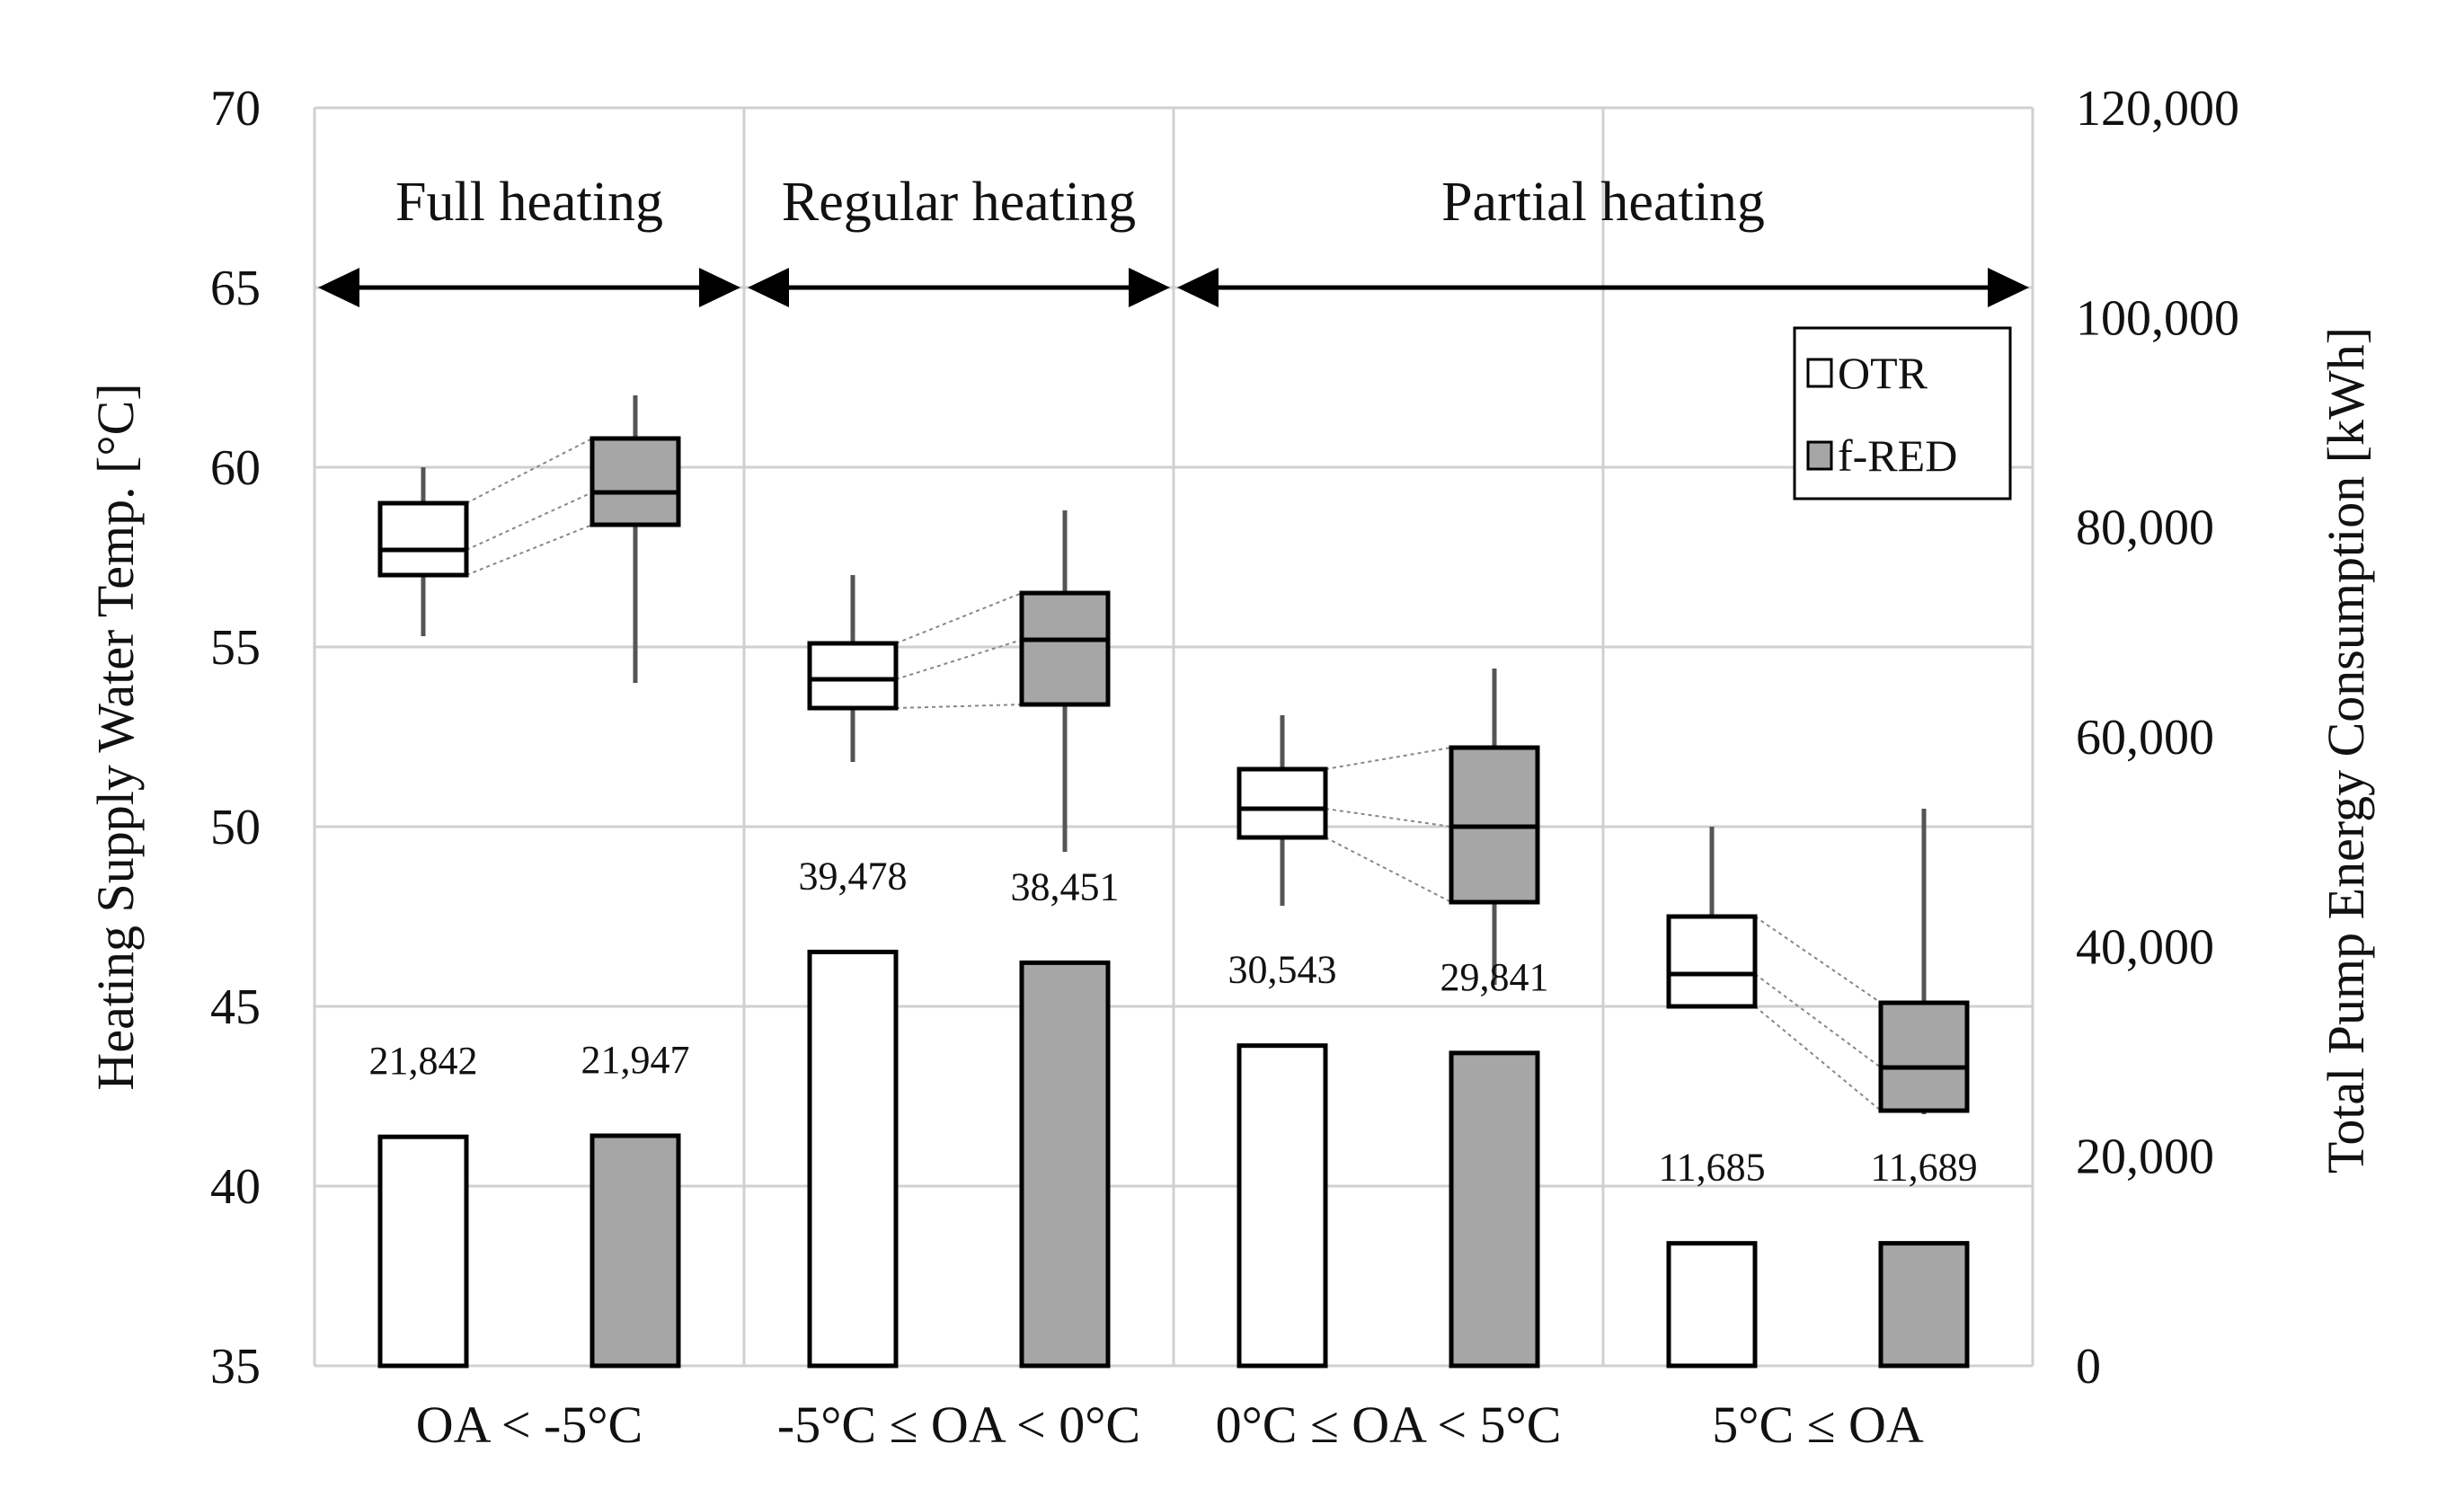 The width and height of the screenshot is (2464, 1497). I want to click on region-label: Partial heating, so click(1603, 202).